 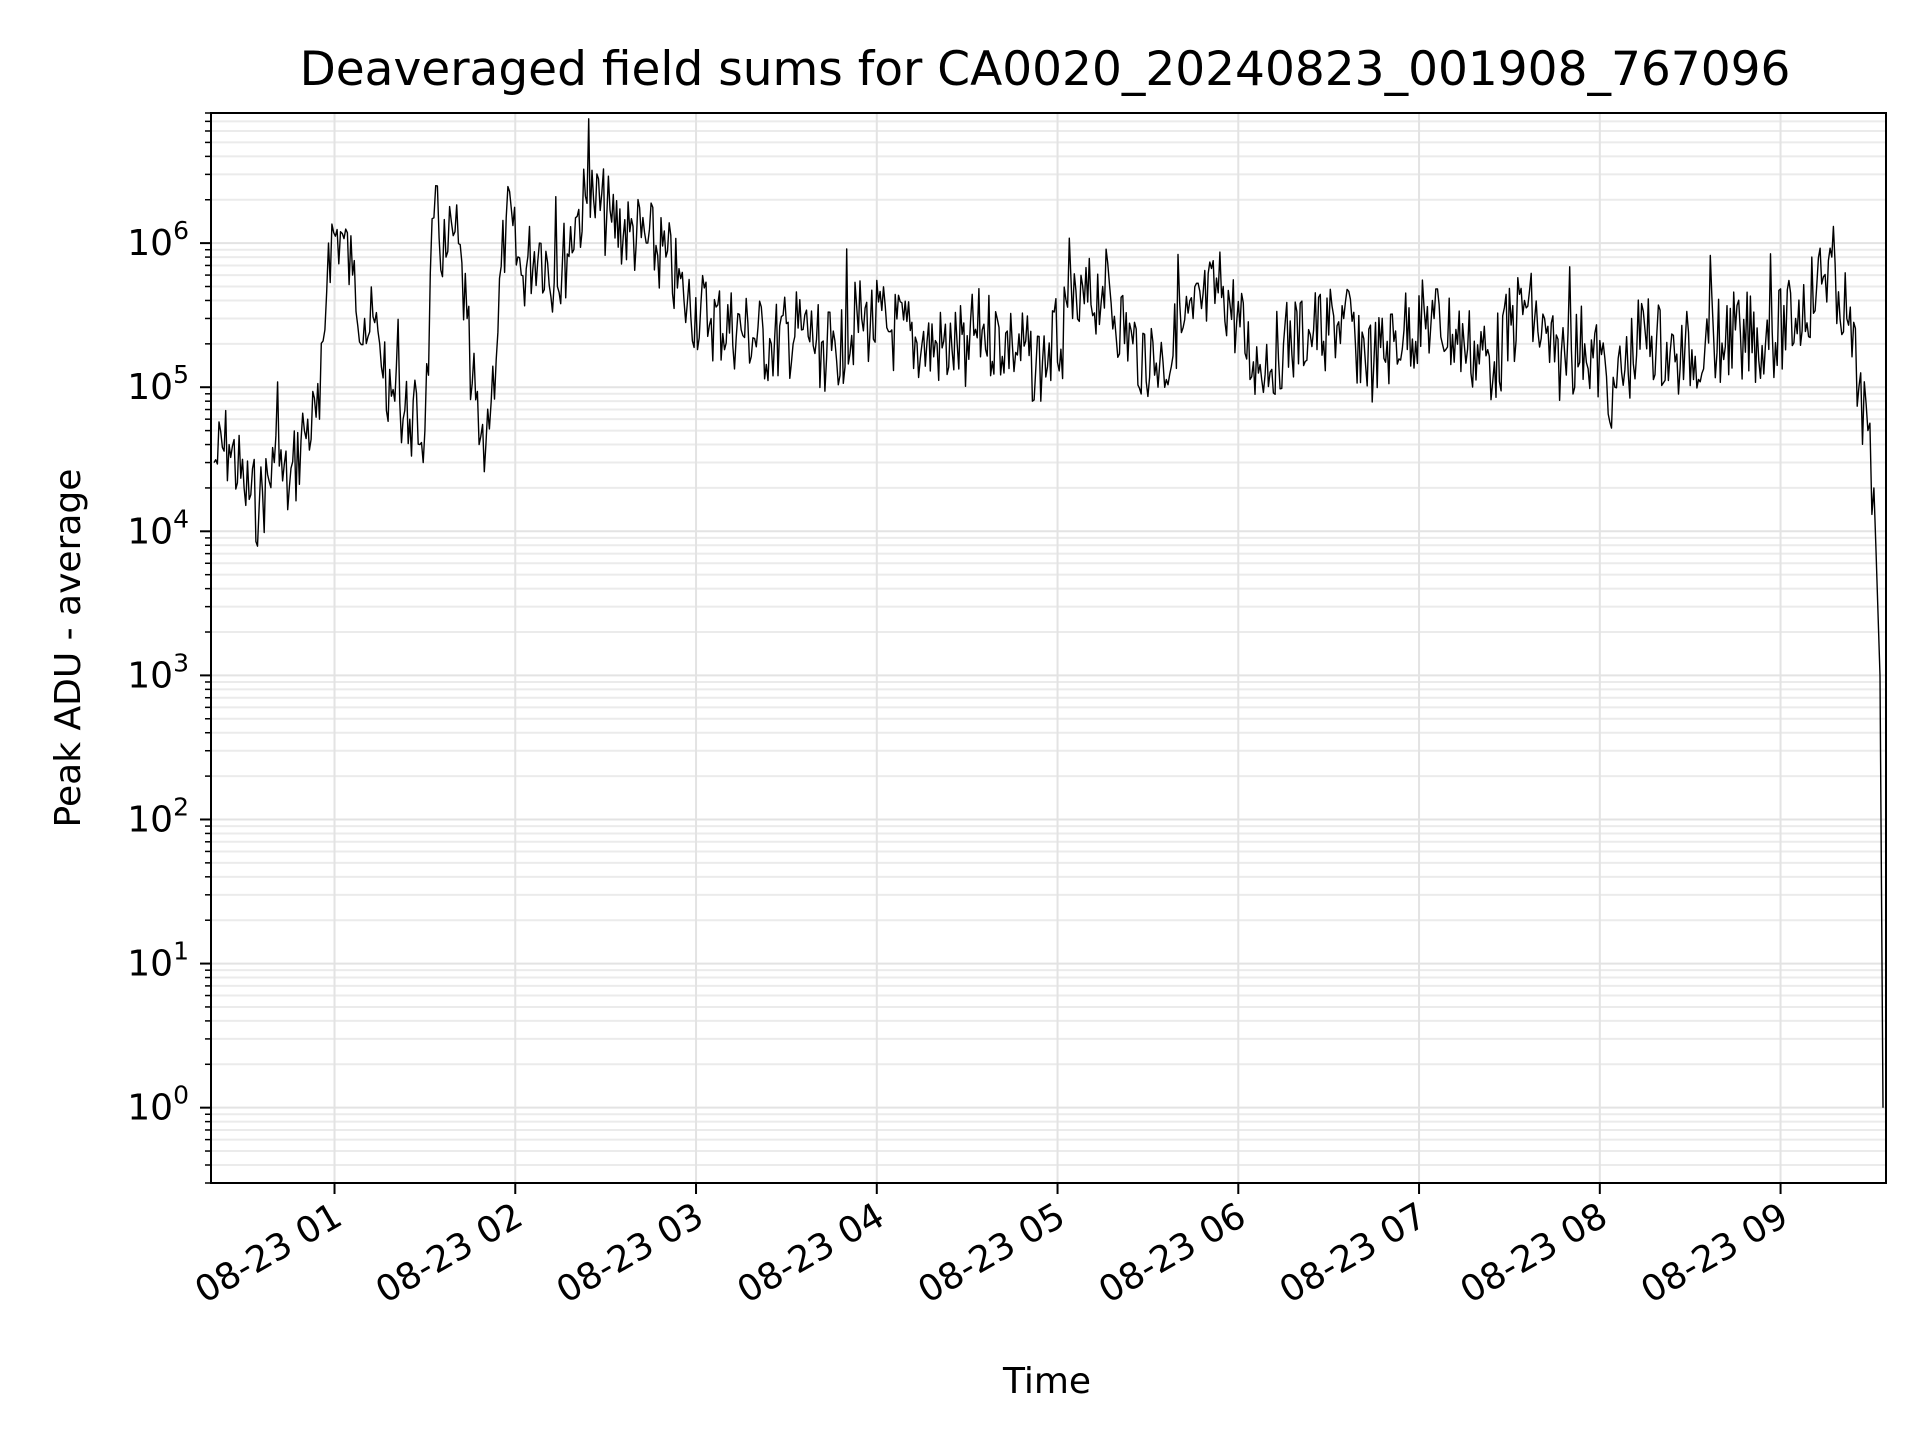 I want to click on y-tick-label: 10³, so click(x=158, y=672).